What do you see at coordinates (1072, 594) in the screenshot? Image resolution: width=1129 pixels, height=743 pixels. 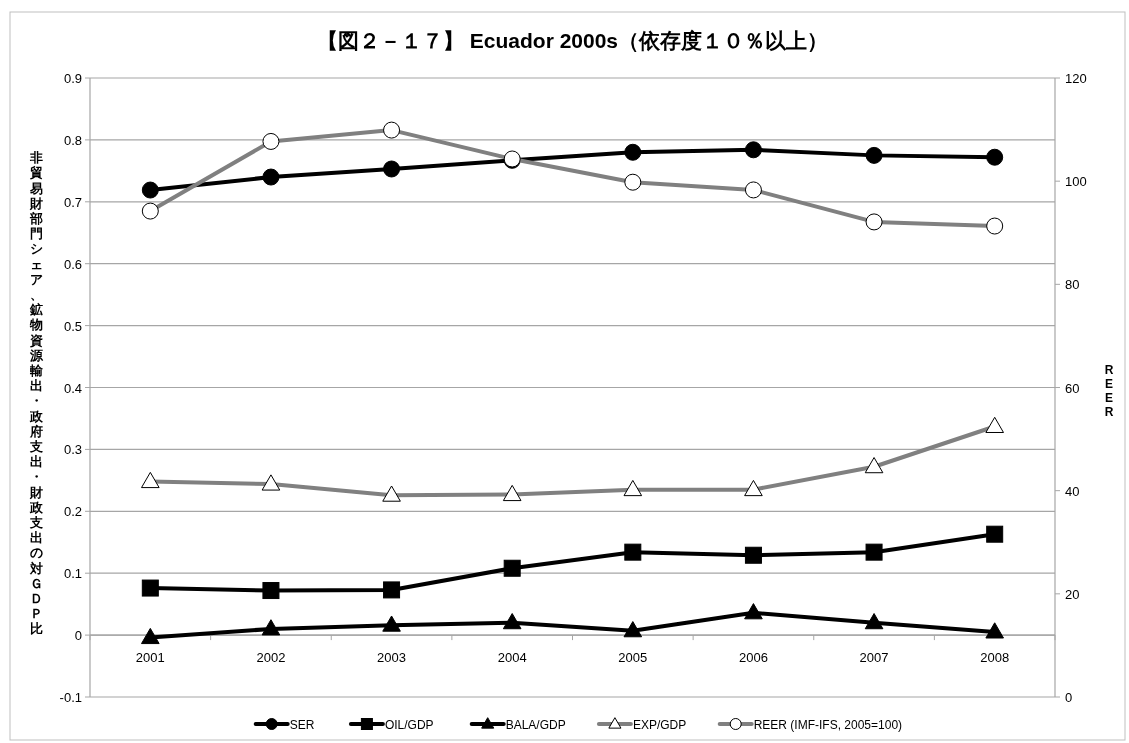 I see `y2-tick-label: 20` at bounding box center [1072, 594].